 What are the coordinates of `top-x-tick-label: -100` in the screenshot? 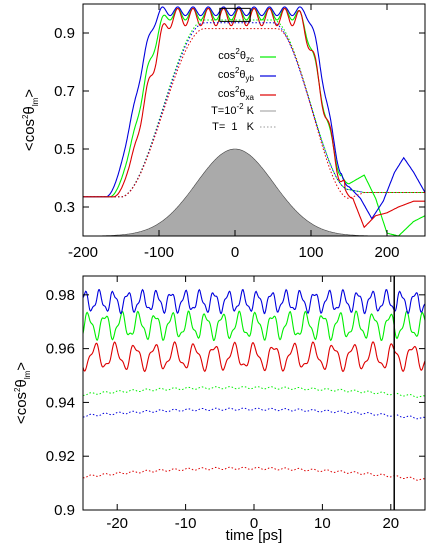 It's located at (159, 252).